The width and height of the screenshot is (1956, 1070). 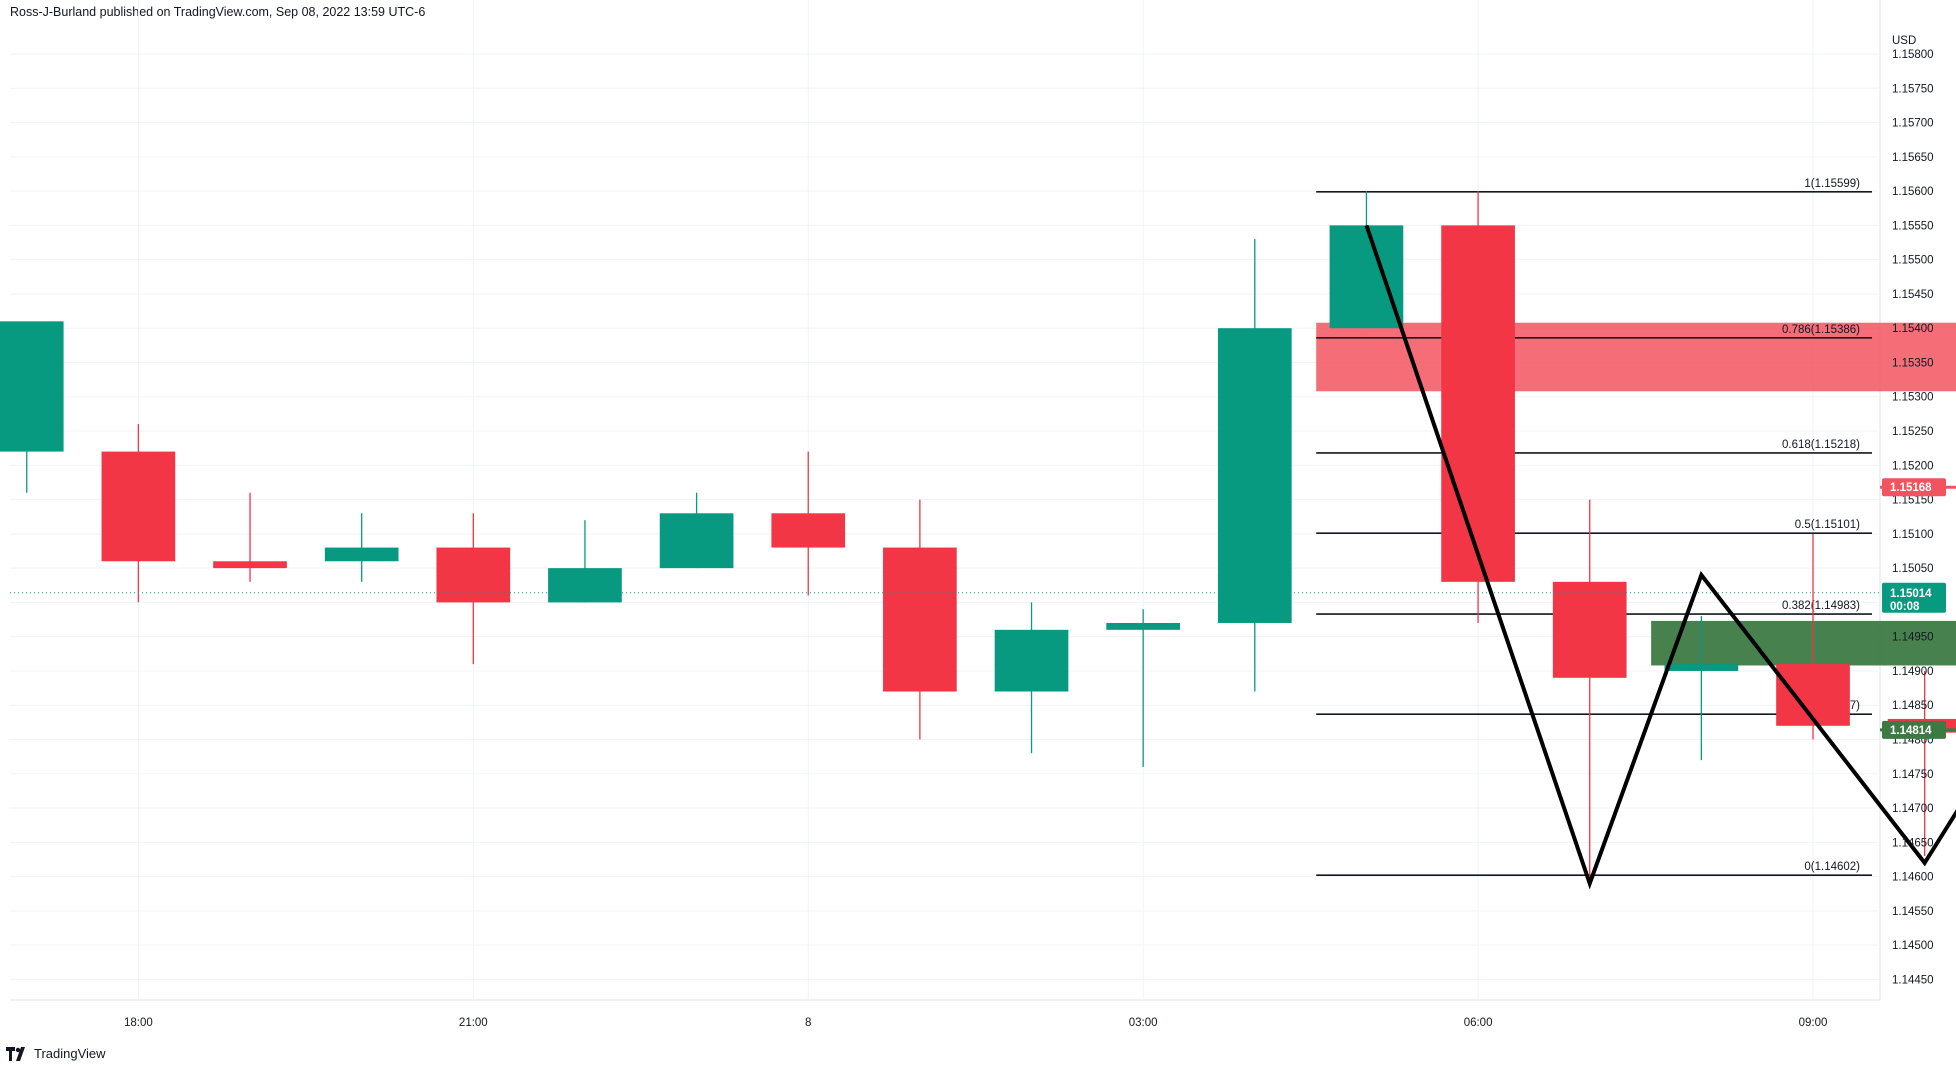 I want to click on price-tick-label: 1.15800, so click(x=1913, y=55).